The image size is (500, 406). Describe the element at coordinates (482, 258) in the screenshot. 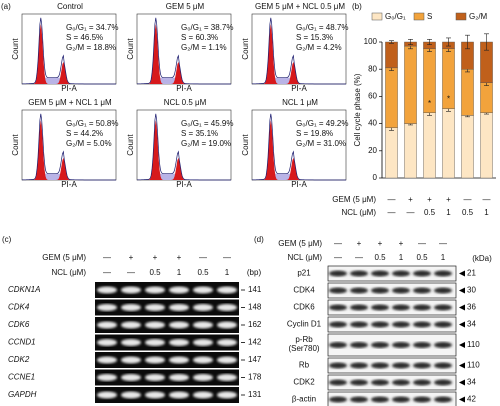

I see `unit-label: (kDa)` at that location.